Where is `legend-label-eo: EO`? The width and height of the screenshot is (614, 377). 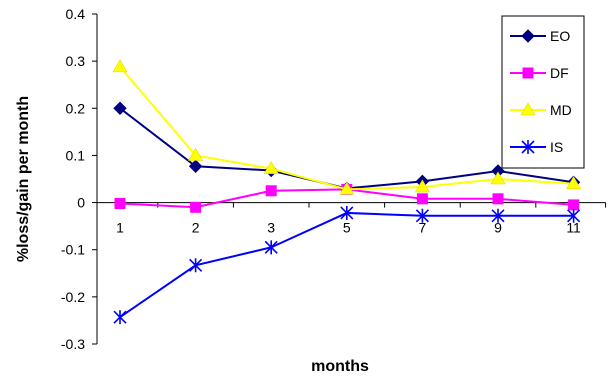
legend-label-eo: EO is located at coordinates (560, 36).